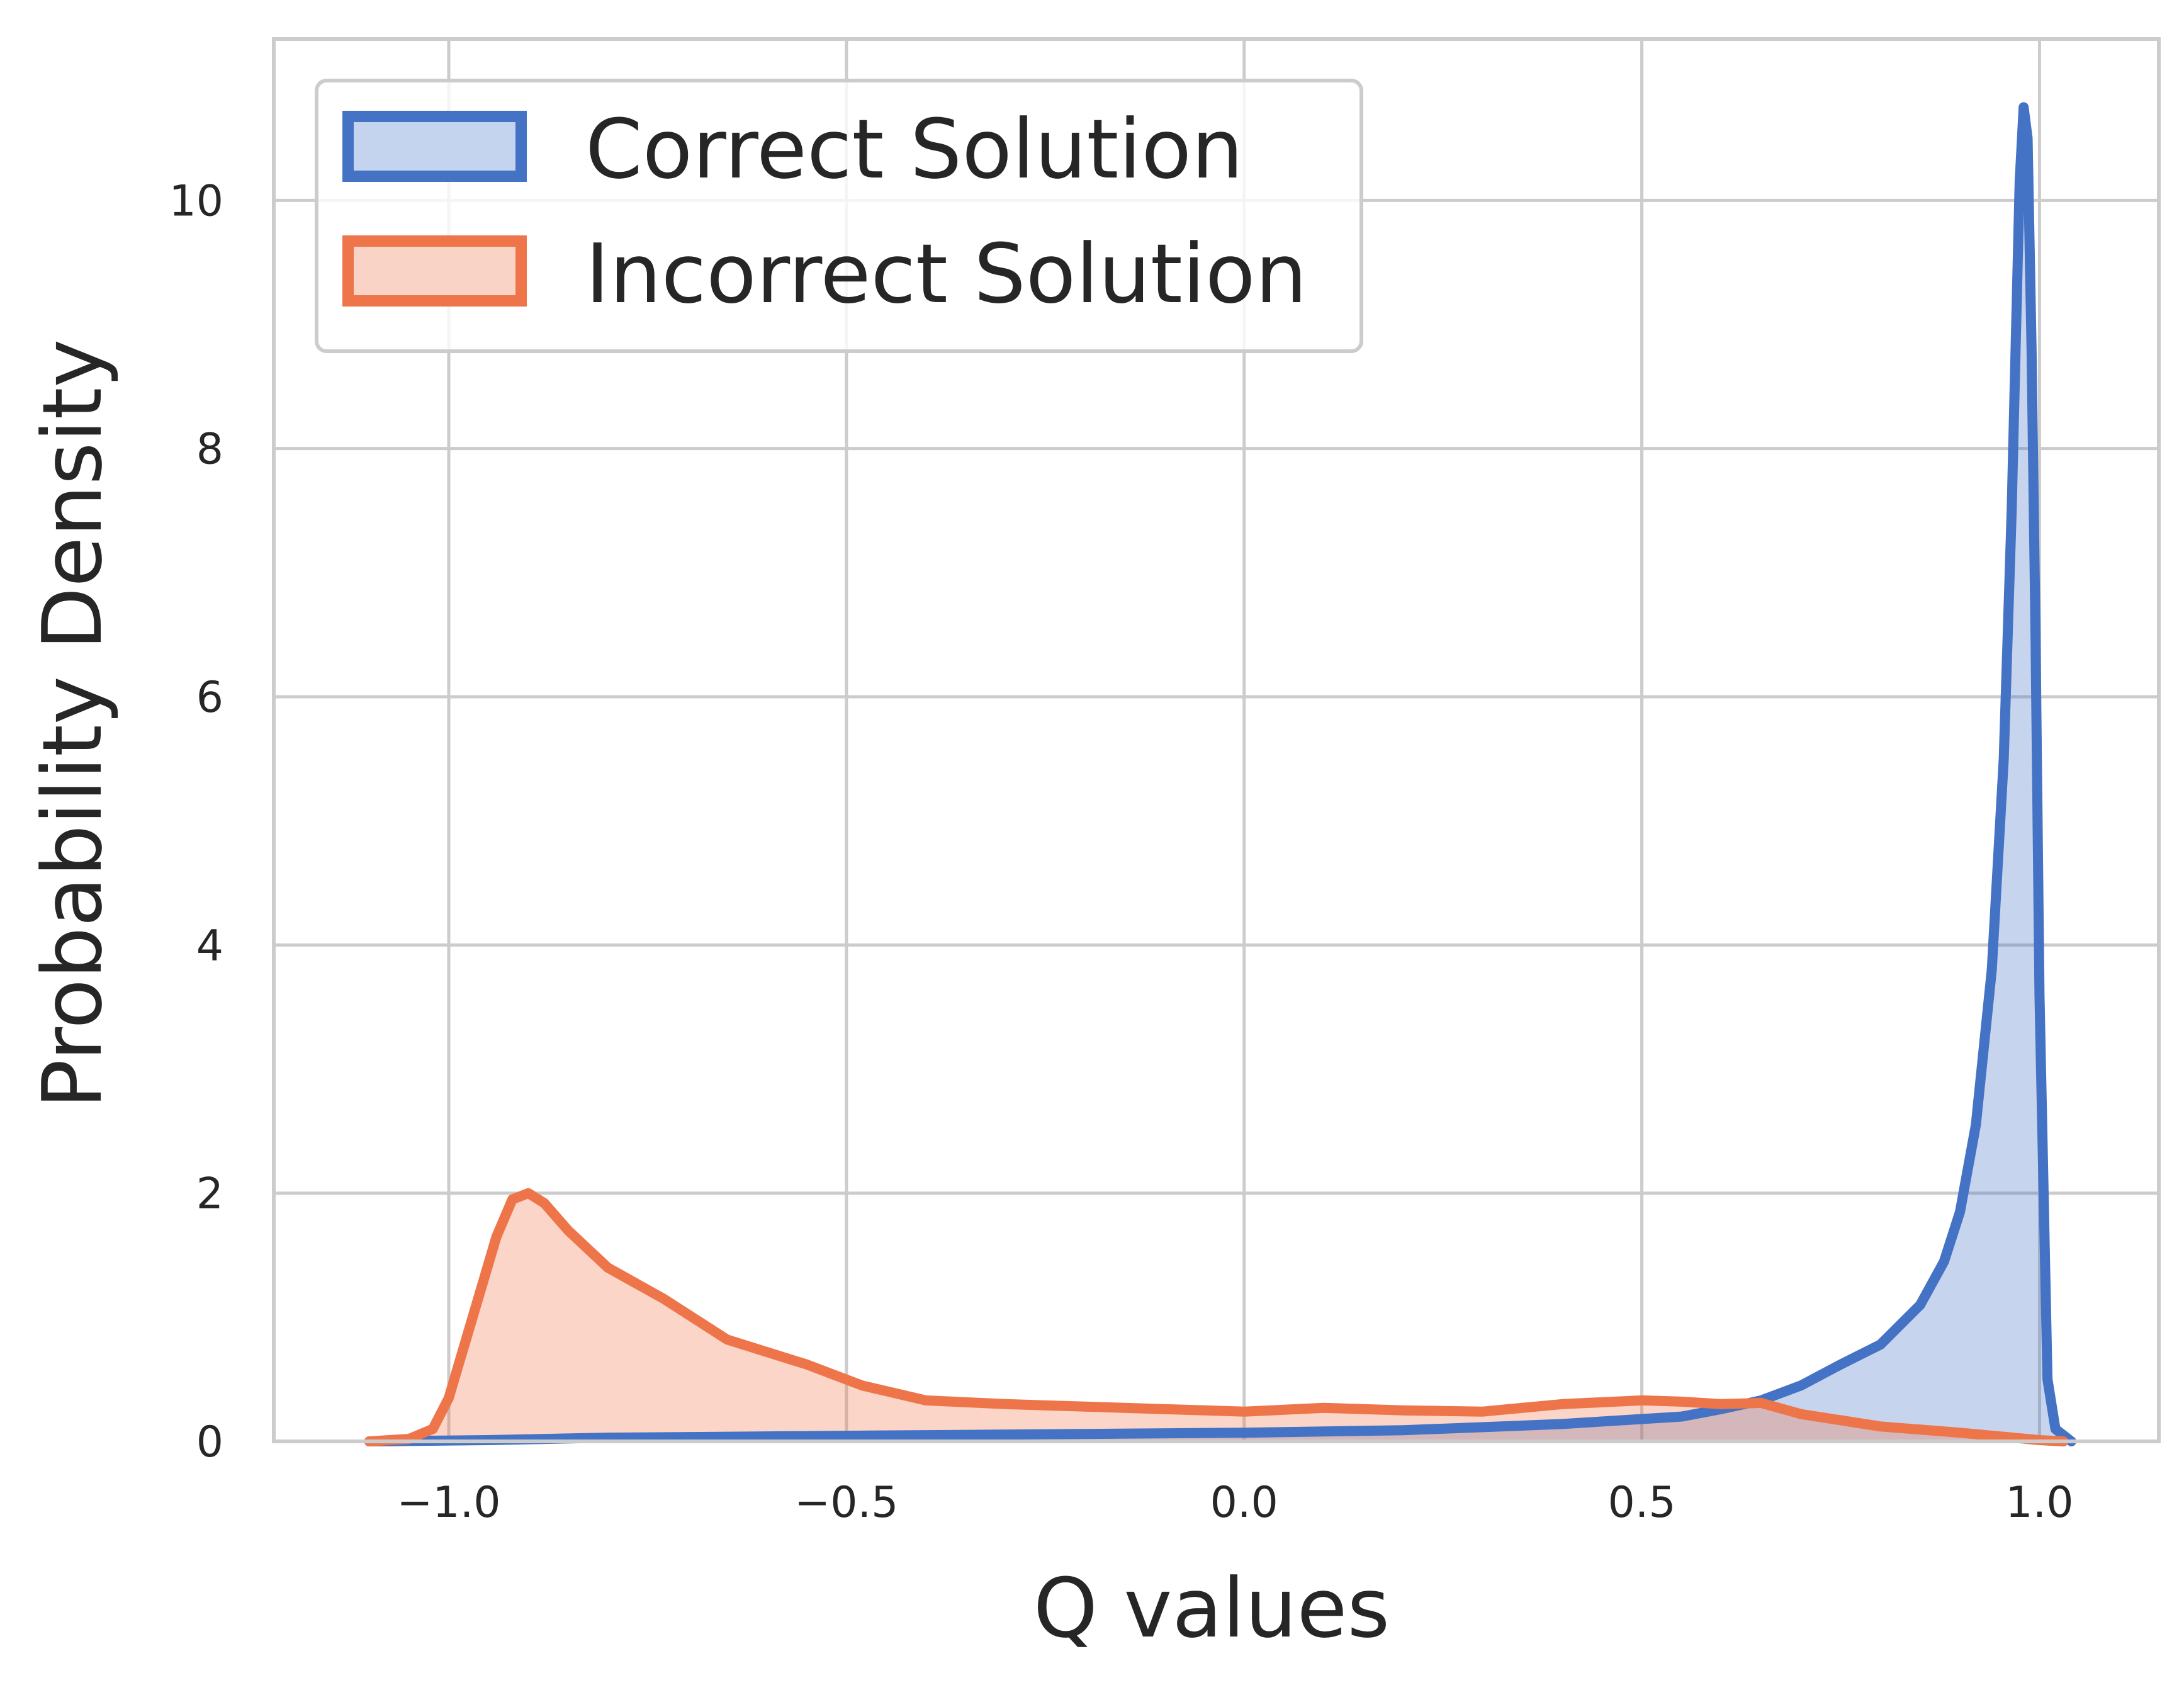 The height and width of the screenshot is (1690, 2184). What do you see at coordinates (846, 1503) in the screenshot?
I see `x-tick-label: −0.5` at bounding box center [846, 1503].